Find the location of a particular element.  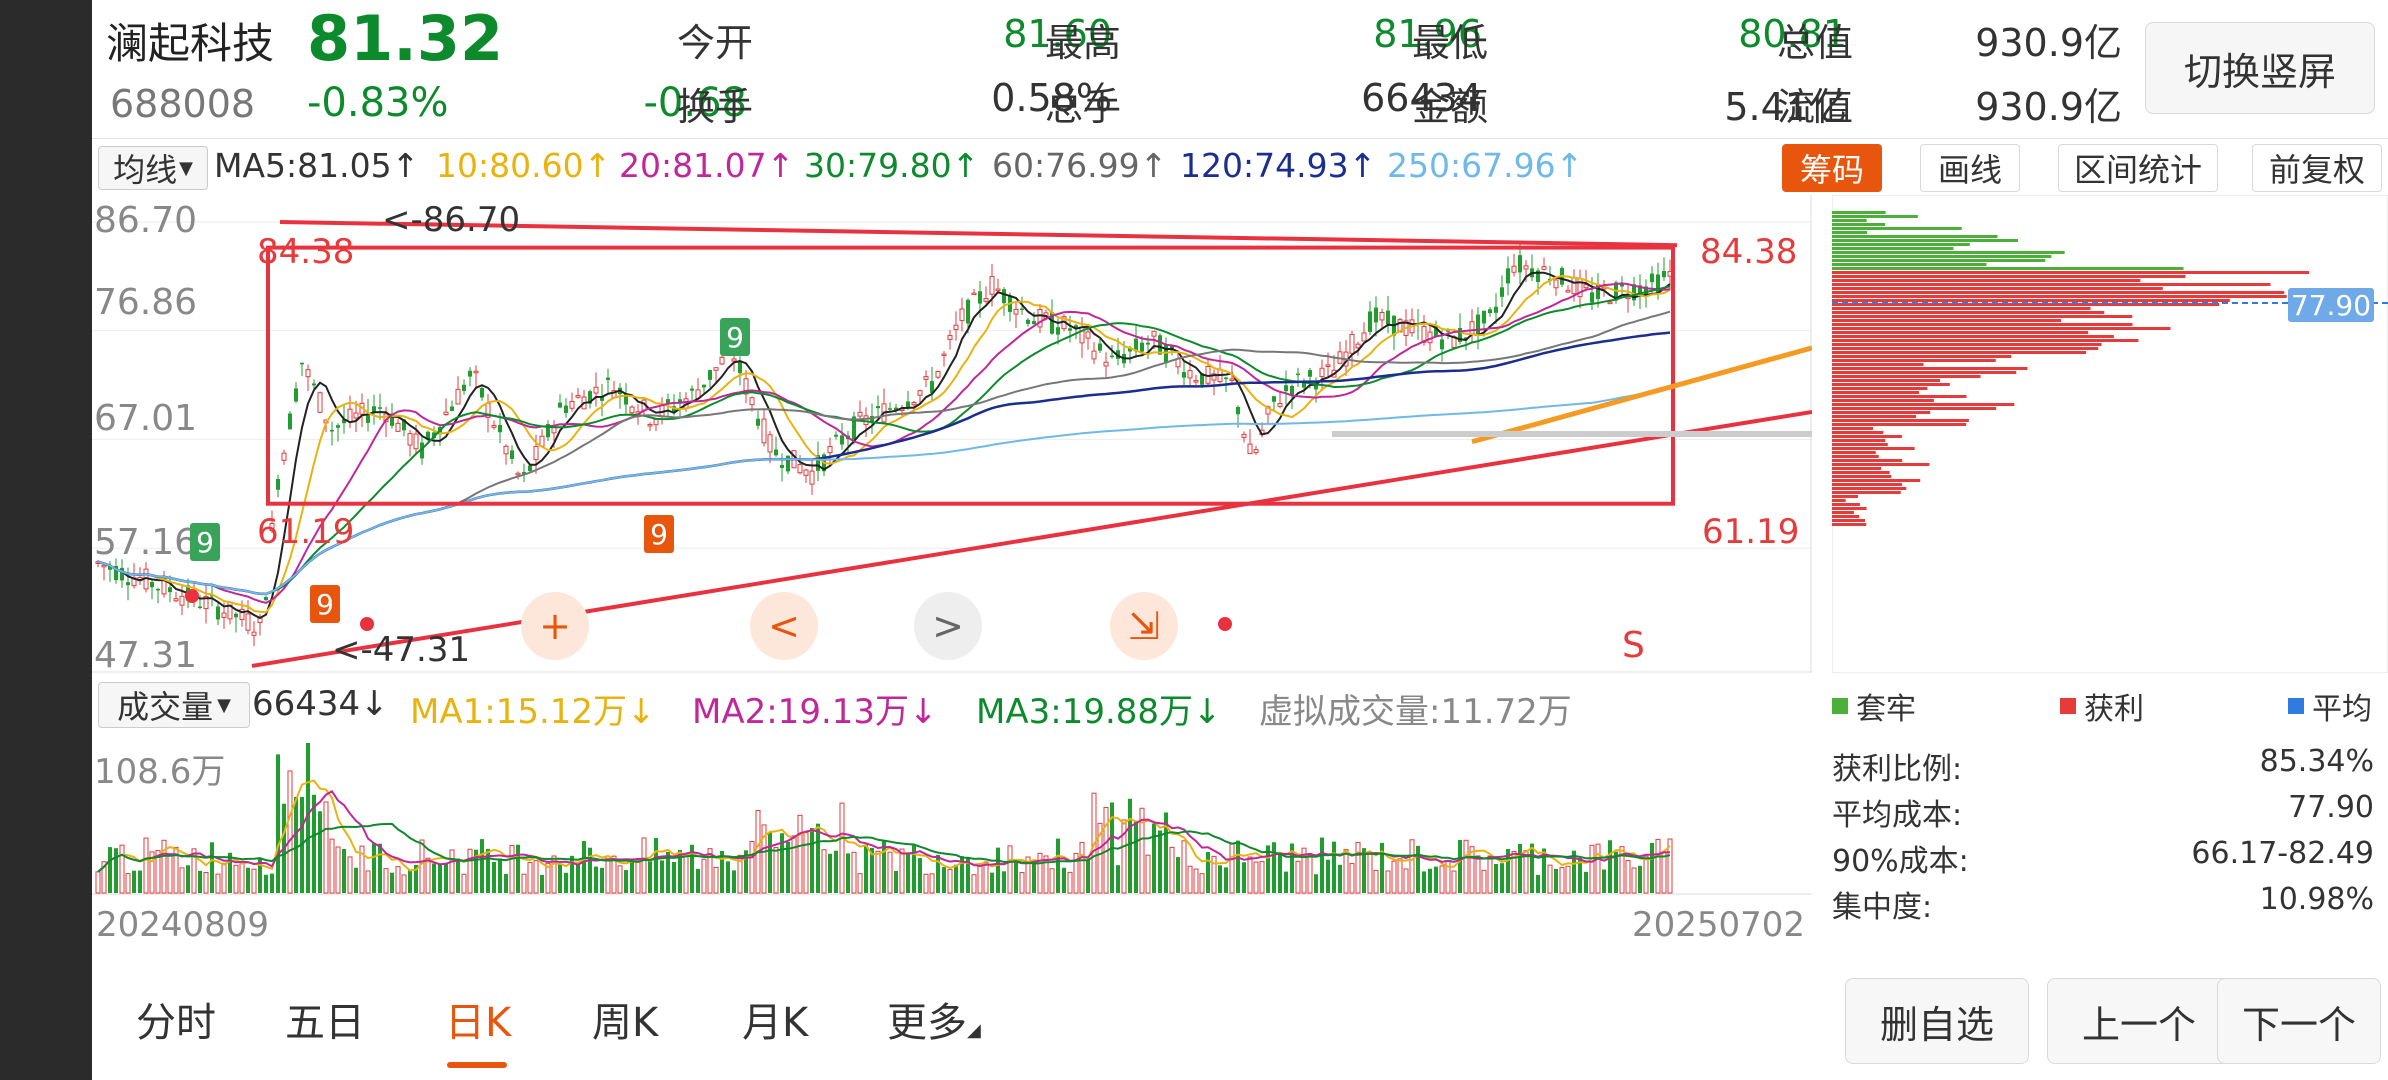

remove-watchlist-button: 删自选 is located at coordinates (1937, 1021).